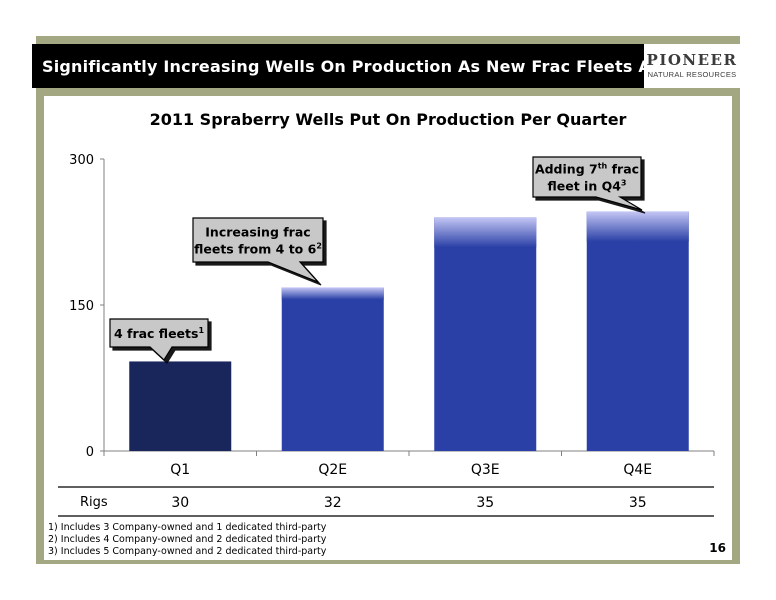  Describe the element at coordinates (180, 406) in the screenshot. I see `bar-q1` at that location.